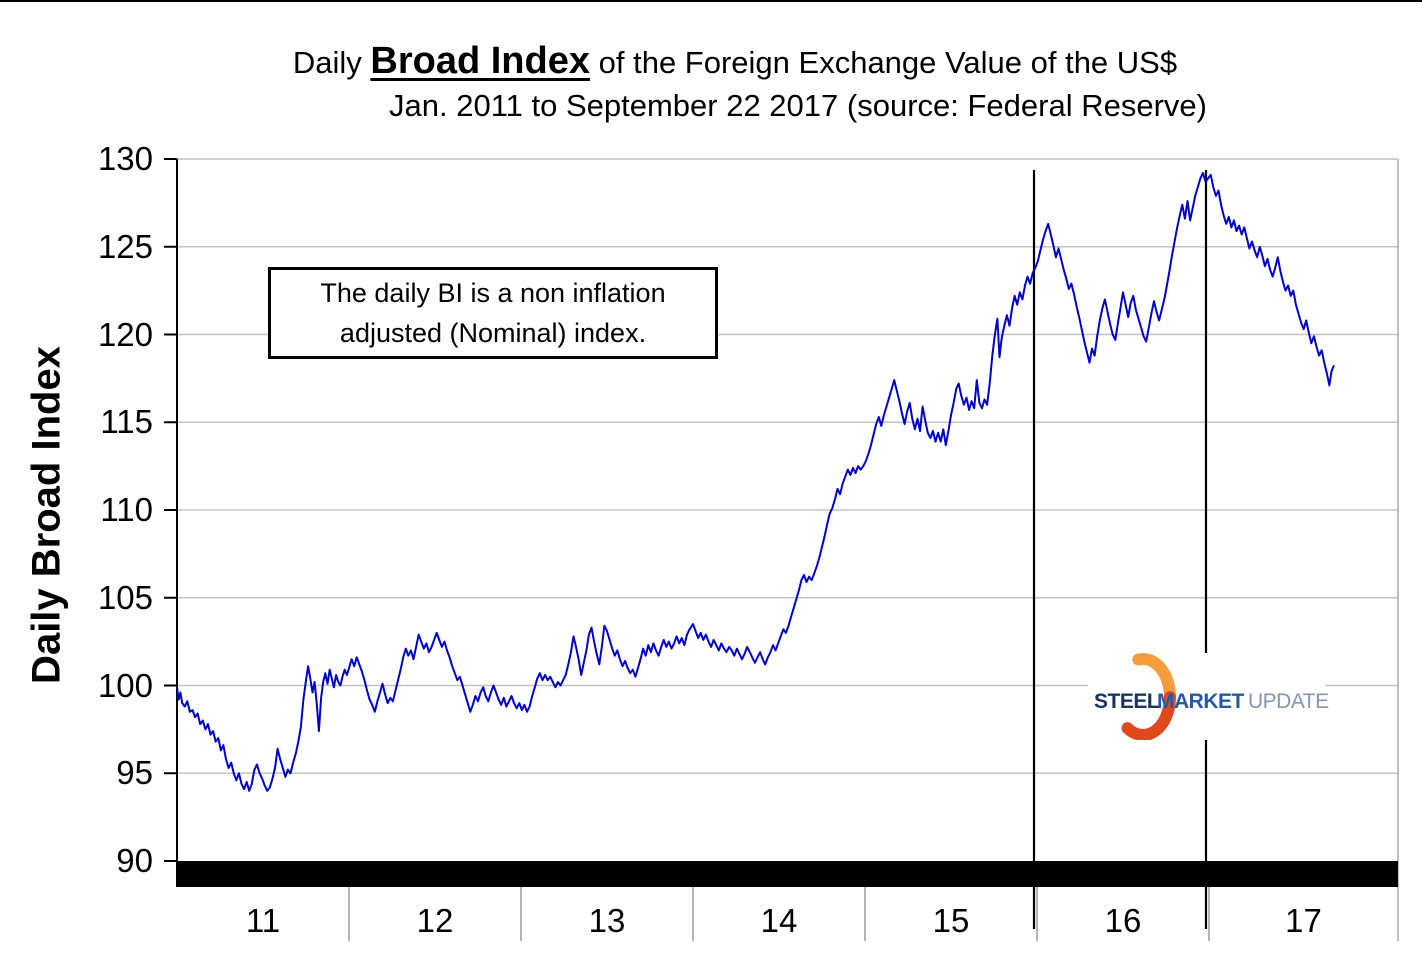 The height and width of the screenshot is (973, 1422). What do you see at coordinates (1288, 701) in the screenshot?
I see `logo-text-update: UPDATE` at bounding box center [1288, 701].